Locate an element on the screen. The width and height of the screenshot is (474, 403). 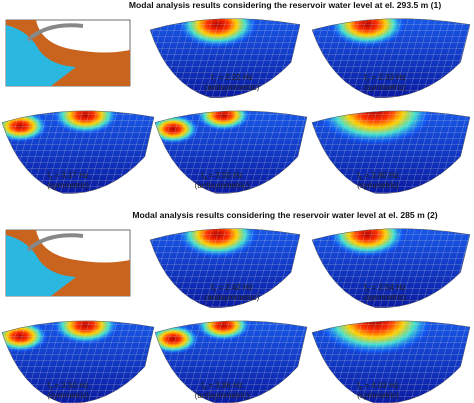
frequency-label: f4 = 3.50 Hz is located at coordinates (222, 176).